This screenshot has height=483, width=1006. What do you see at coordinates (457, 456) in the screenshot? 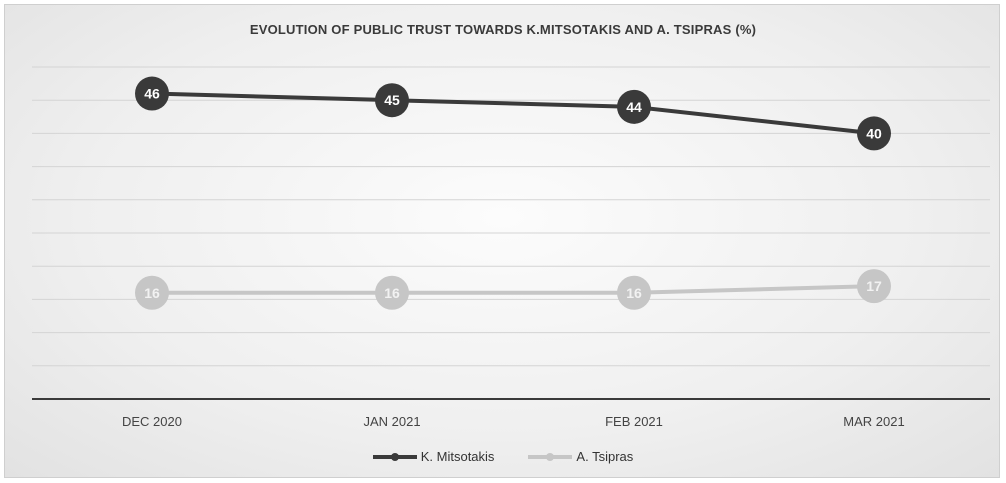
I see `legend-label-mitsotakis: K. Mitsotakis` at bounding box center [457, 456].